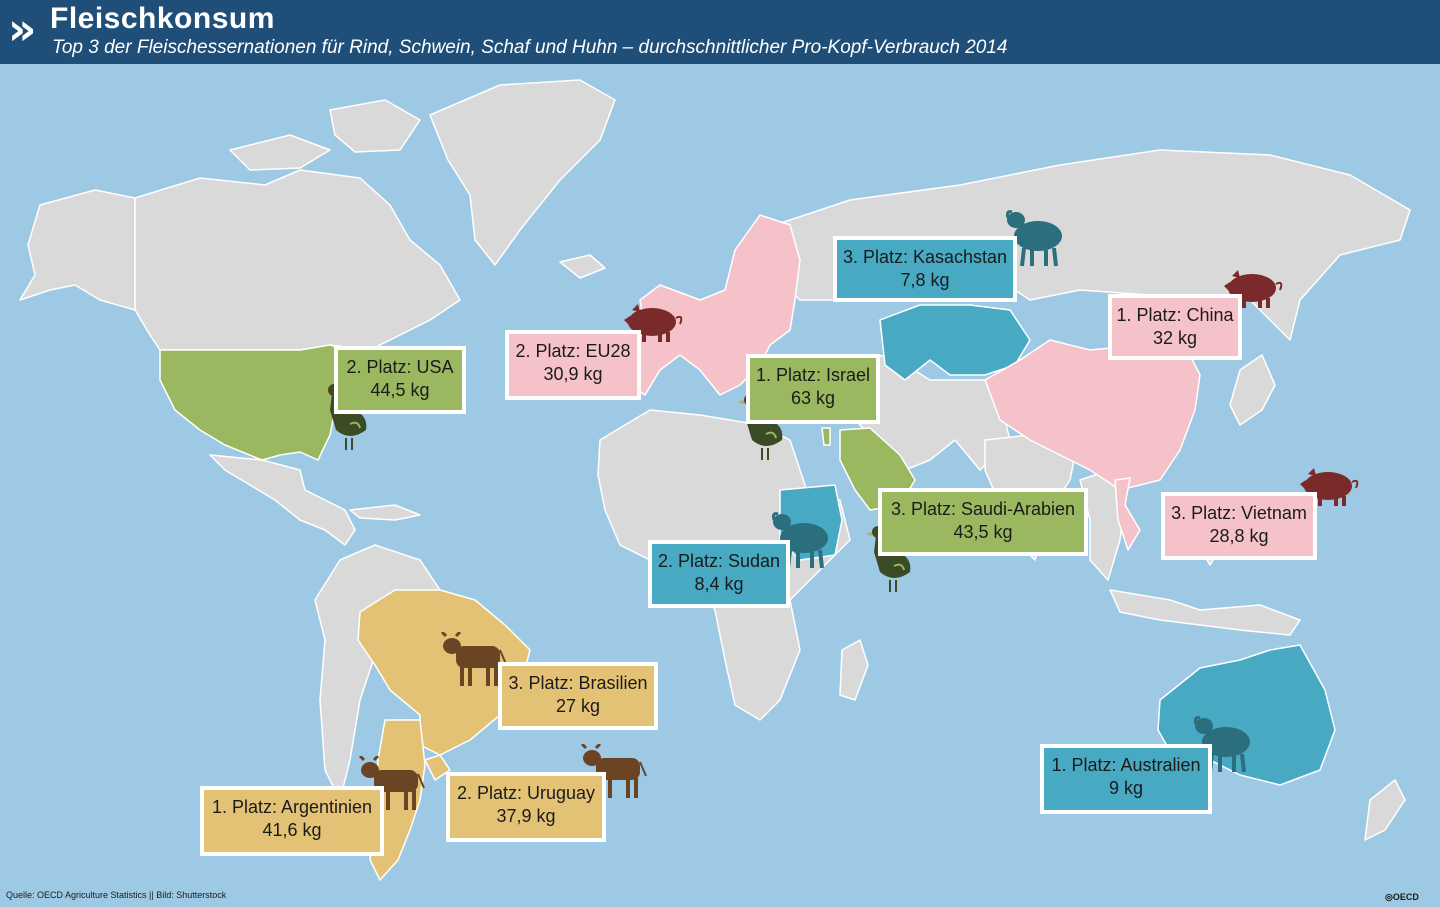 The image size is (1440, 907). I want to click on label-value: 8,4 kg, so click(719, 584).